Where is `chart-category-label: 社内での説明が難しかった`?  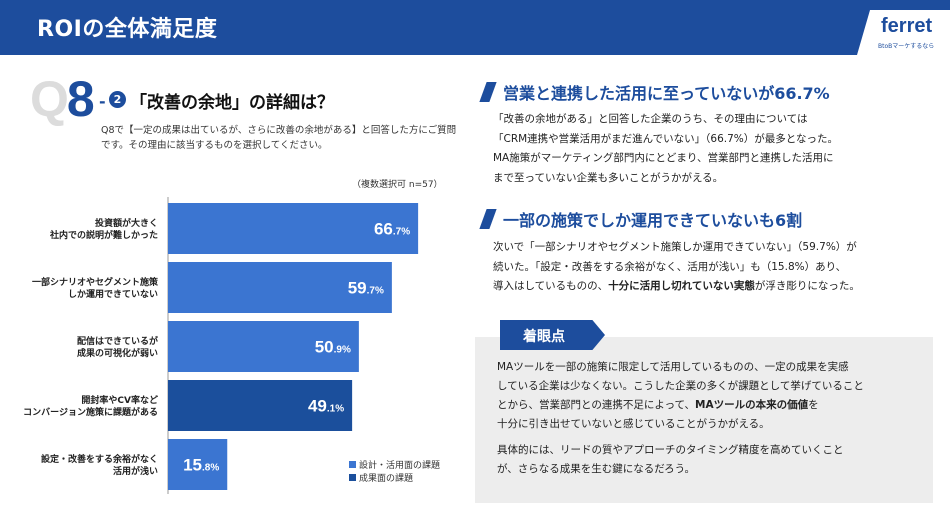
chart-category-label: 社内での説明が難しかった is located at coordinates (103, 235).